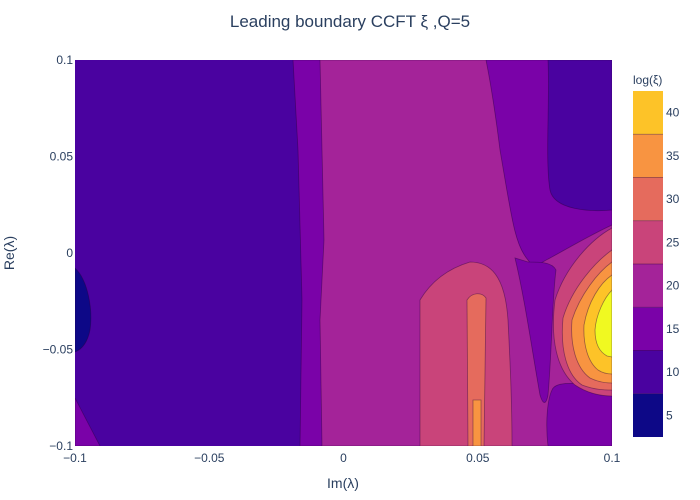 The width and height of the screenshot is (700, 500). Describe the element at coordinates (476, 369) in the screenshot. I see `contour-band-30-center` at that location.